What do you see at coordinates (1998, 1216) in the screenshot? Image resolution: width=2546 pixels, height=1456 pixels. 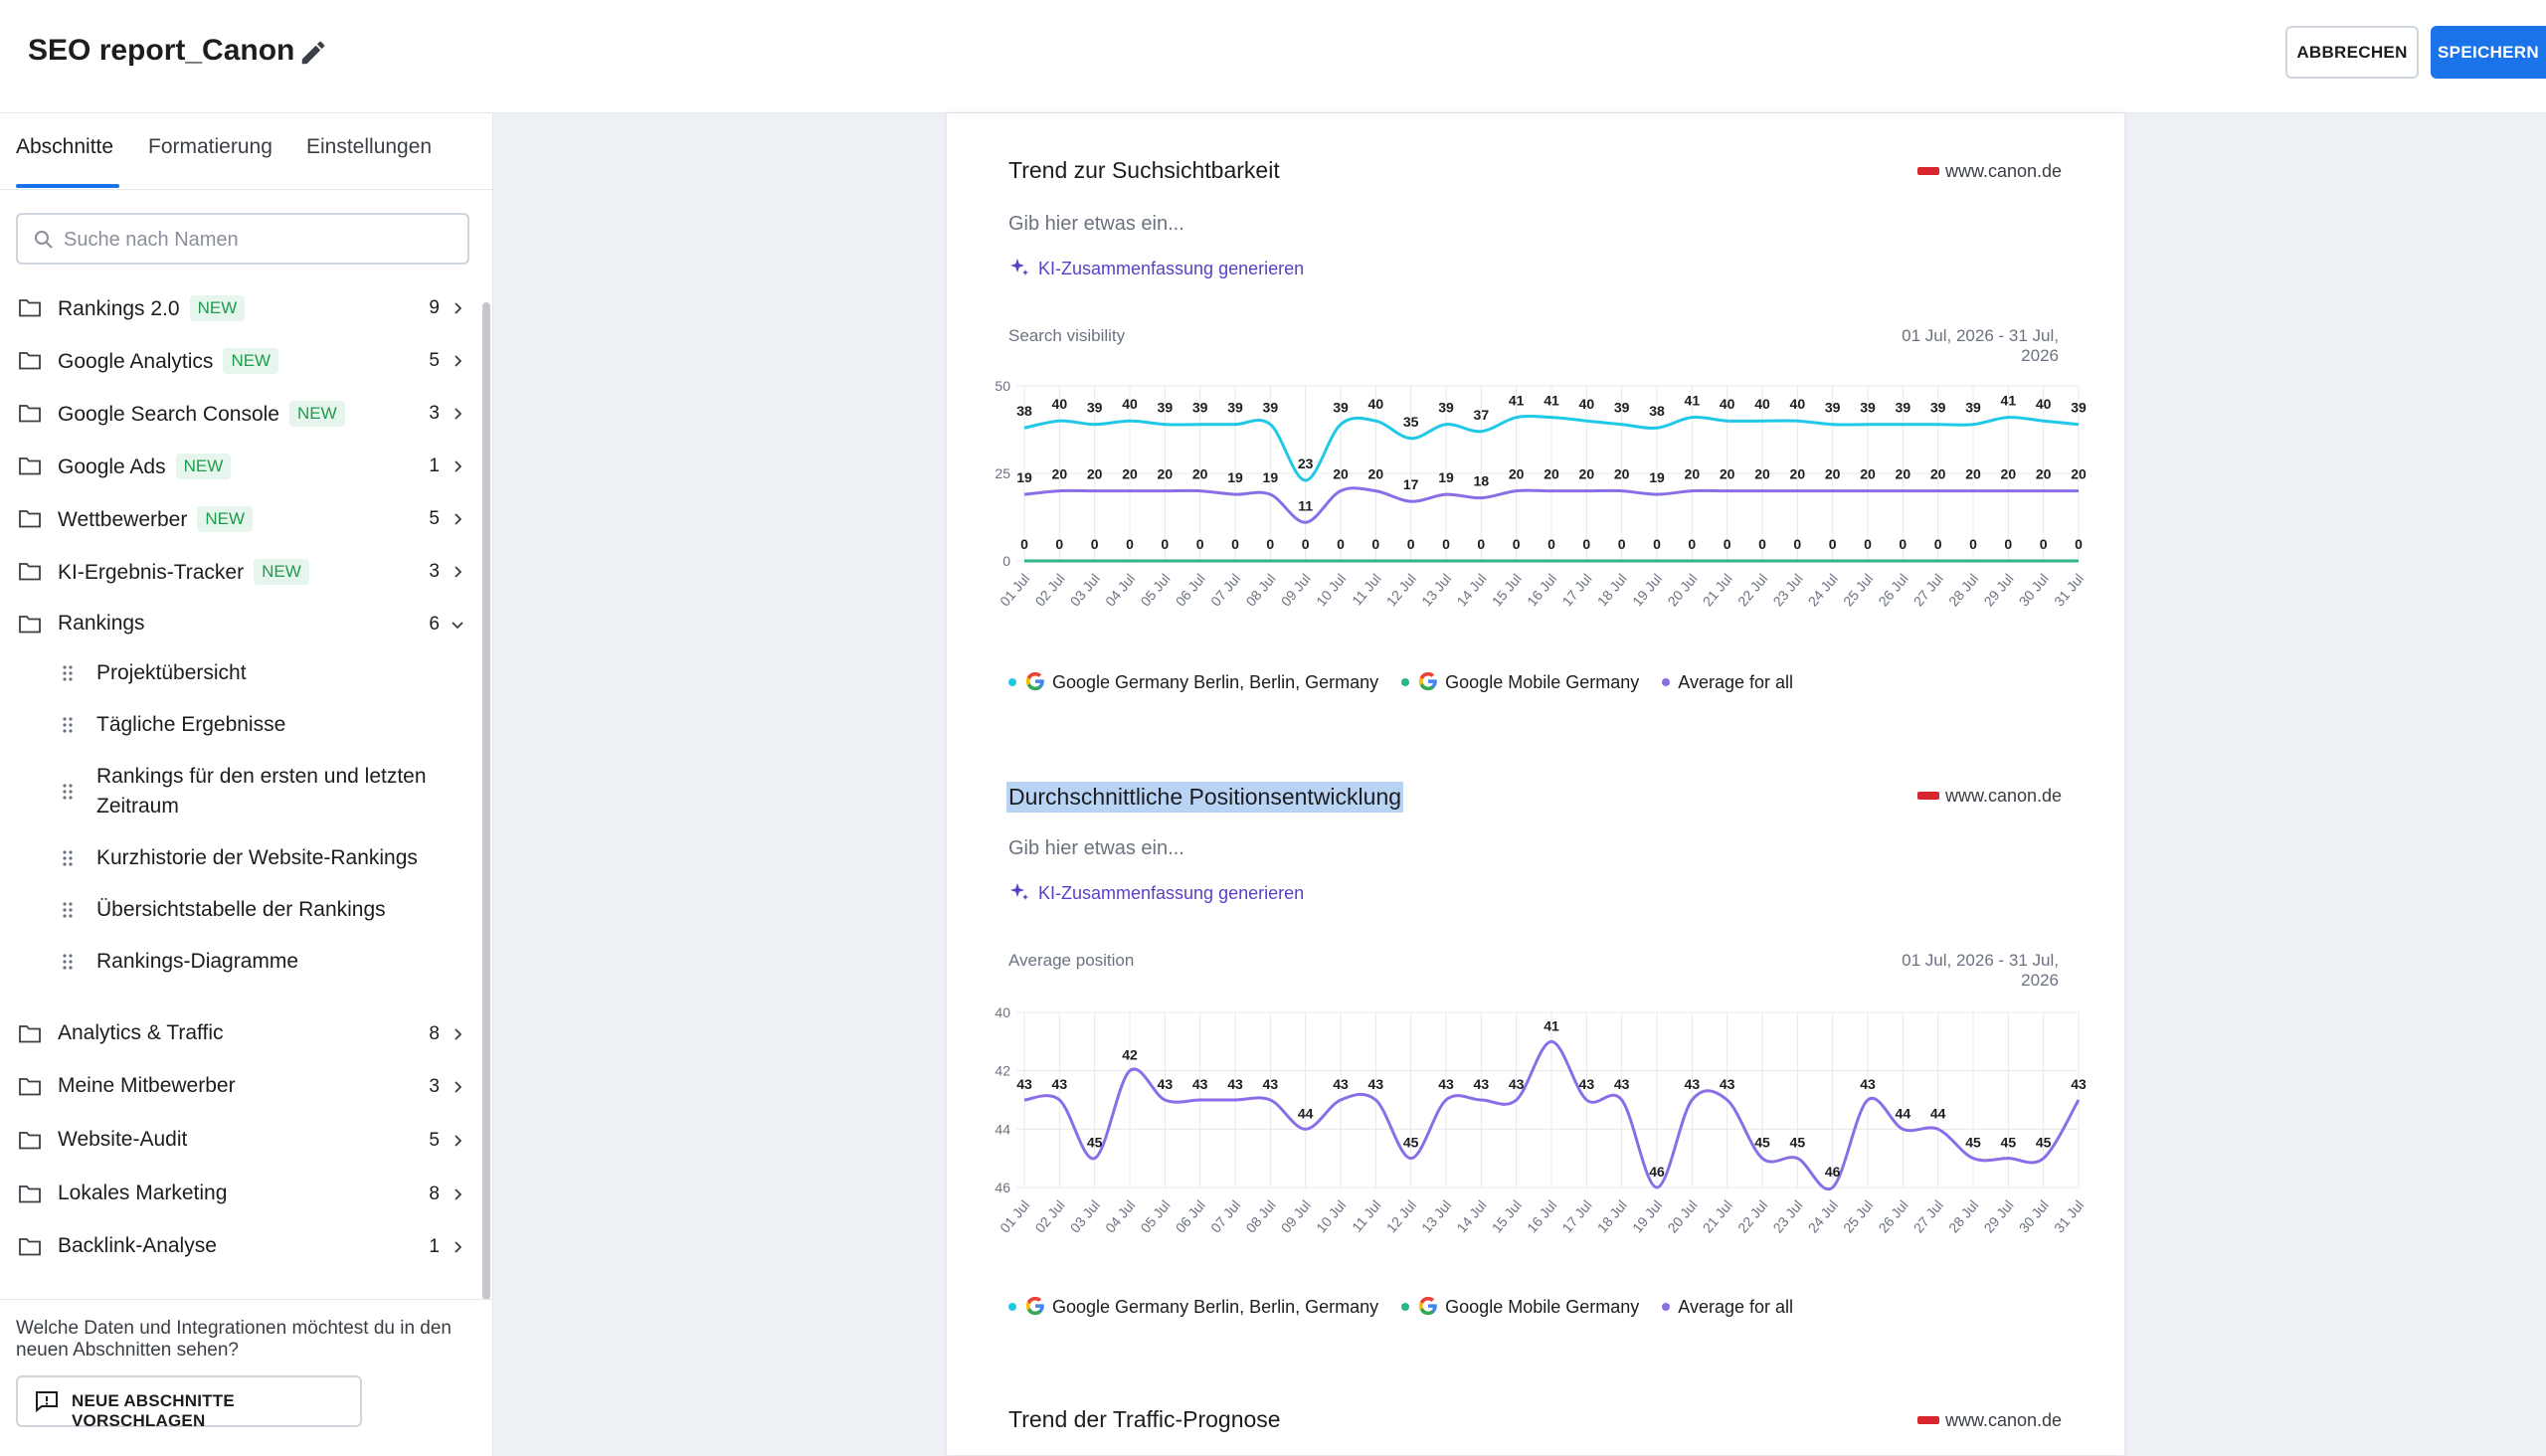 I see `x-tick-label: 29 Jul` at bounding box center [1998, 1216].